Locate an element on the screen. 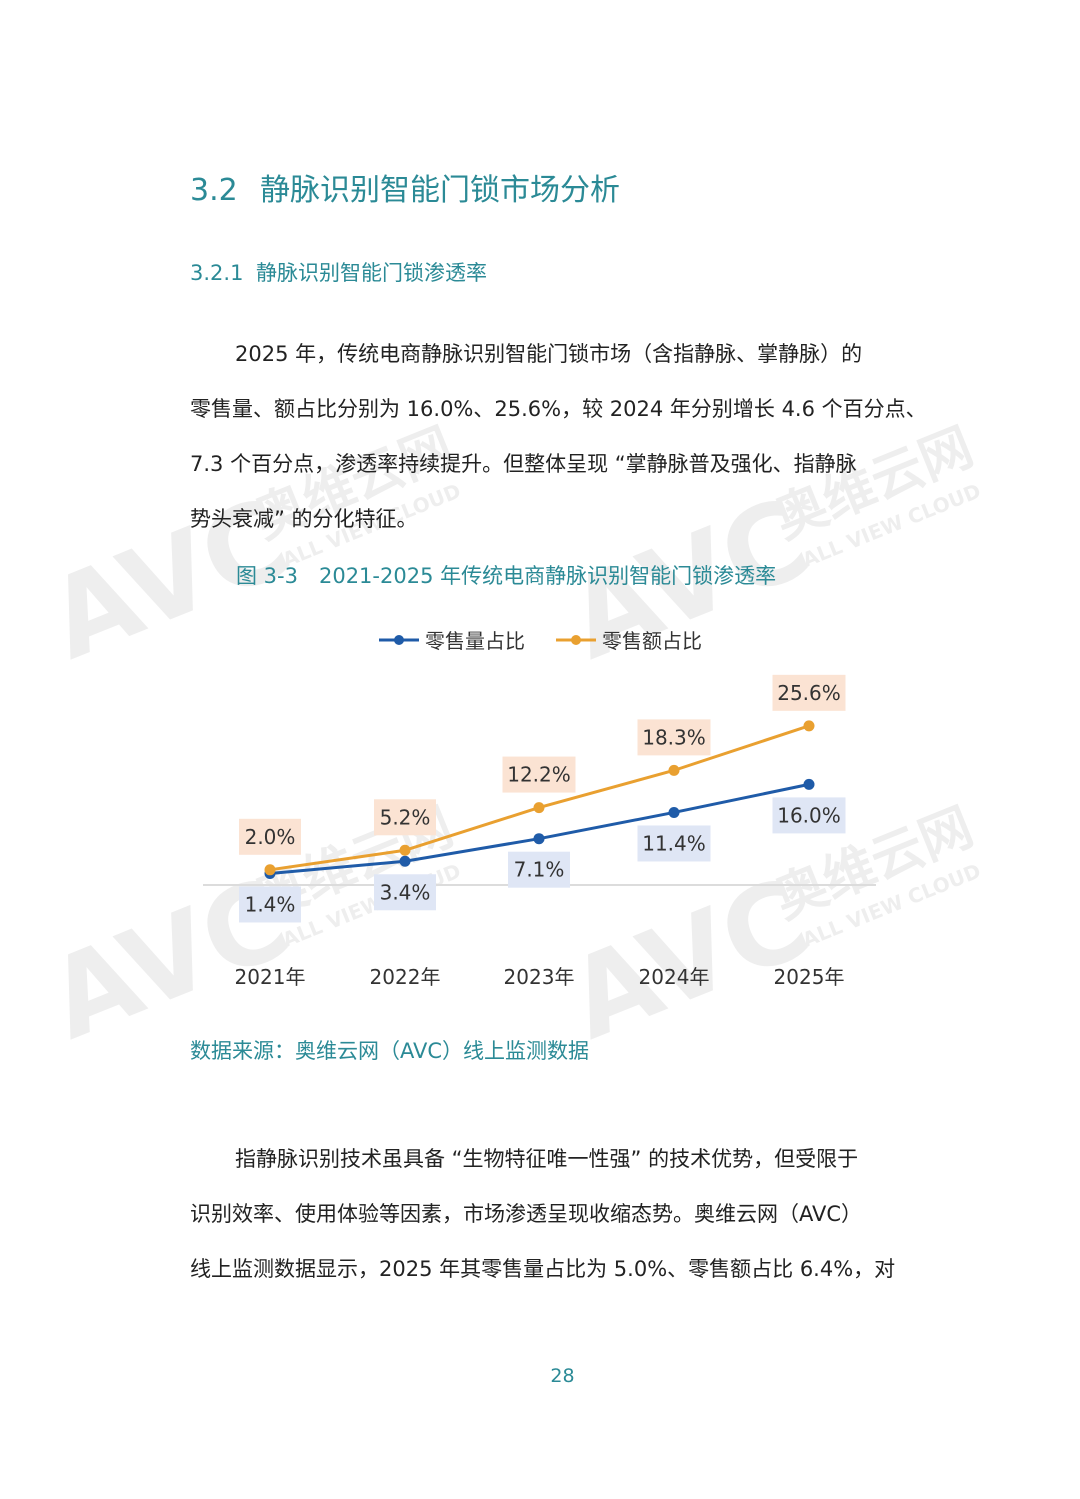 The width and height of the screenshot is (1080, 1499). section-heading: 3.2 静脉识别智能门锁市场分析 is located at coordinates (405, 187).